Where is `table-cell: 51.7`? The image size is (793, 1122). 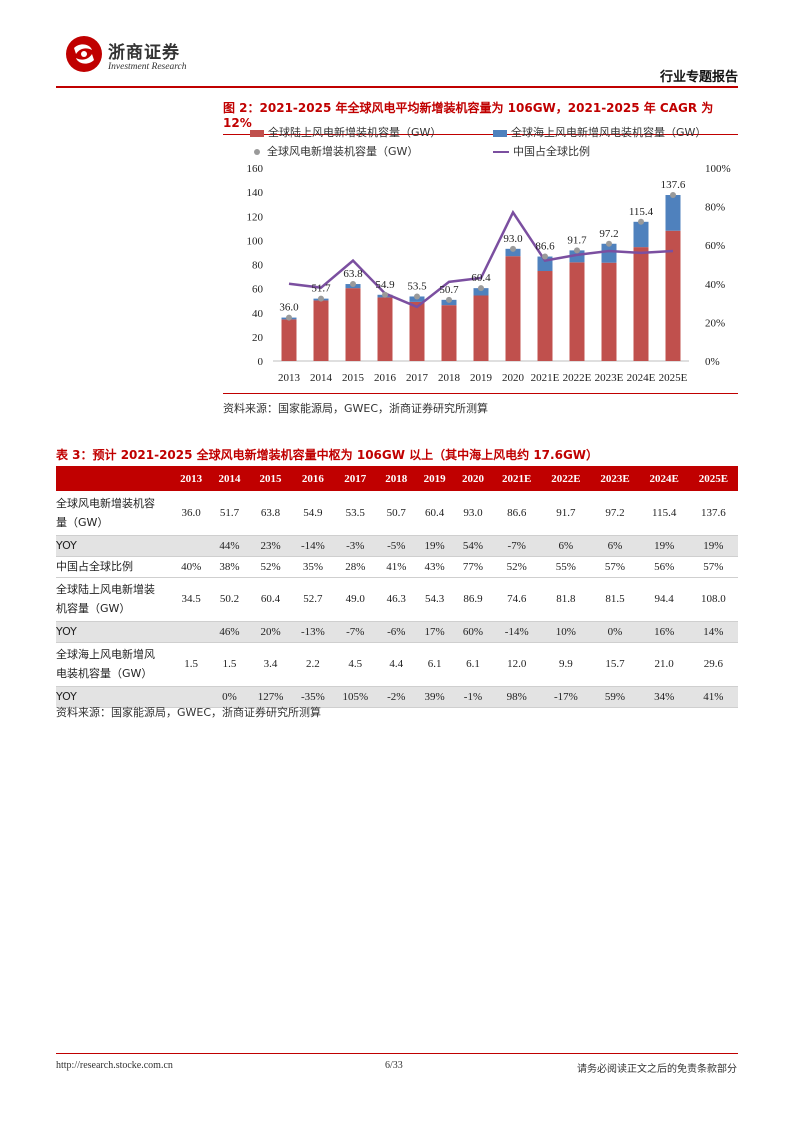 table-cell: 51.7 is located at coordinates (229, 512).